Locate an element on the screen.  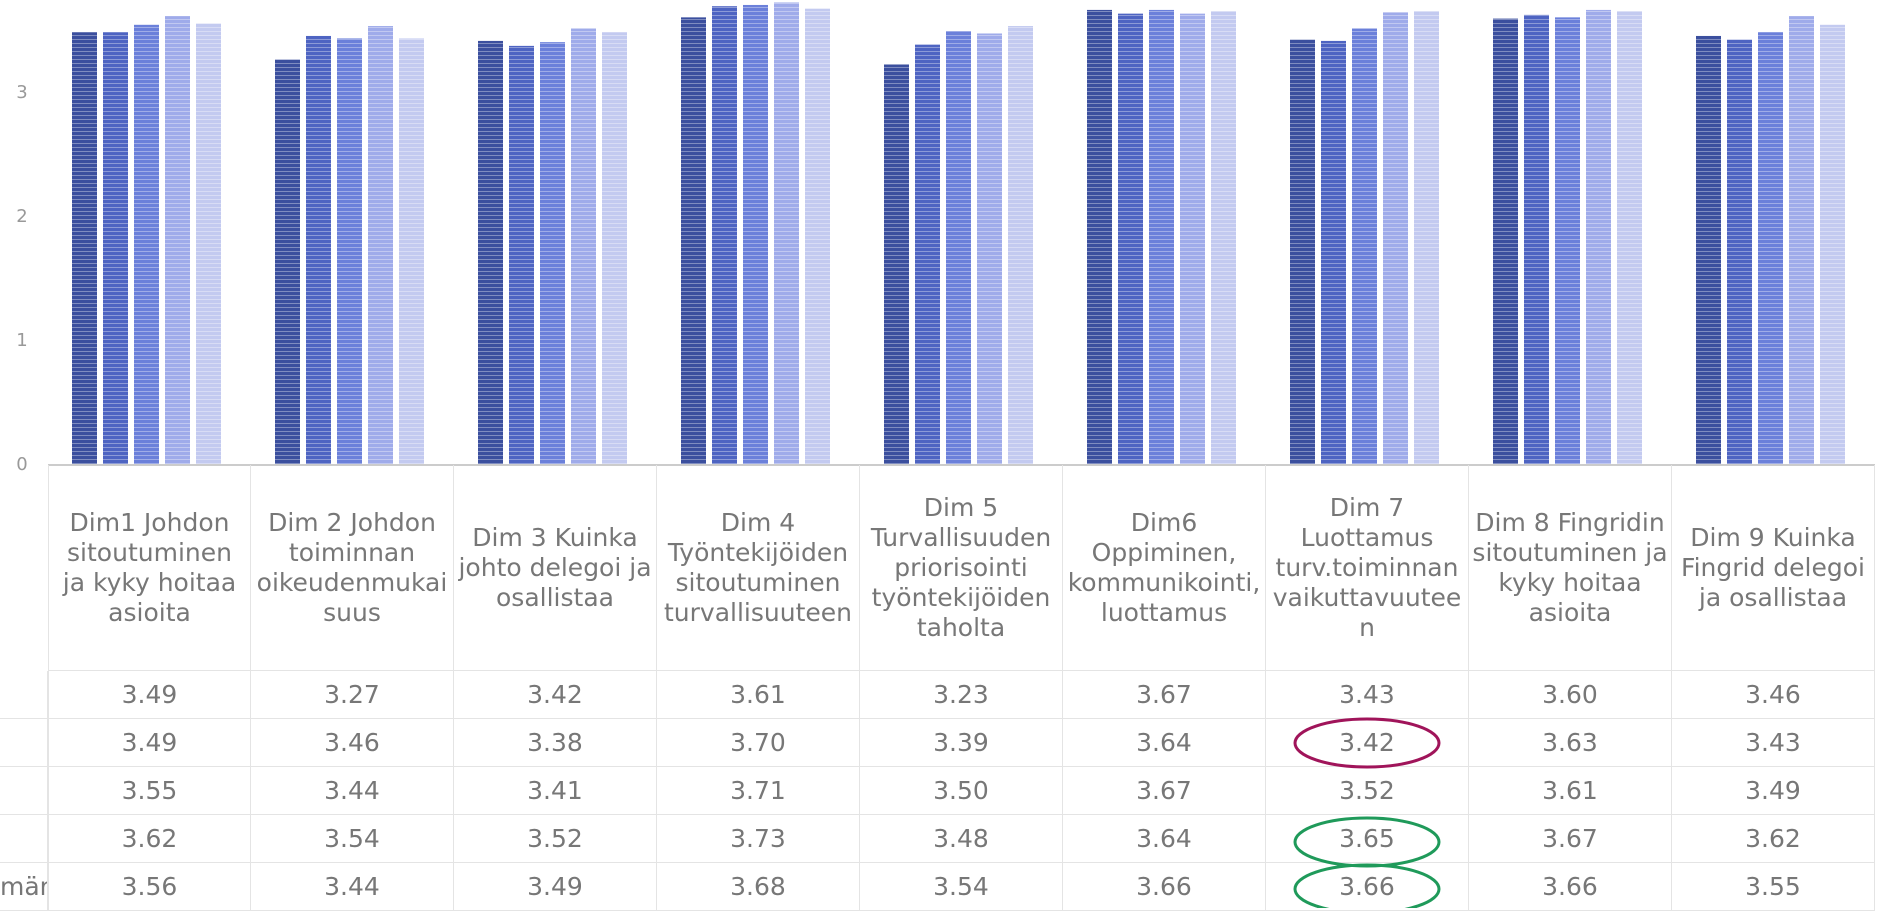
value-label: 3.70 is located at coordinates (758, 743).